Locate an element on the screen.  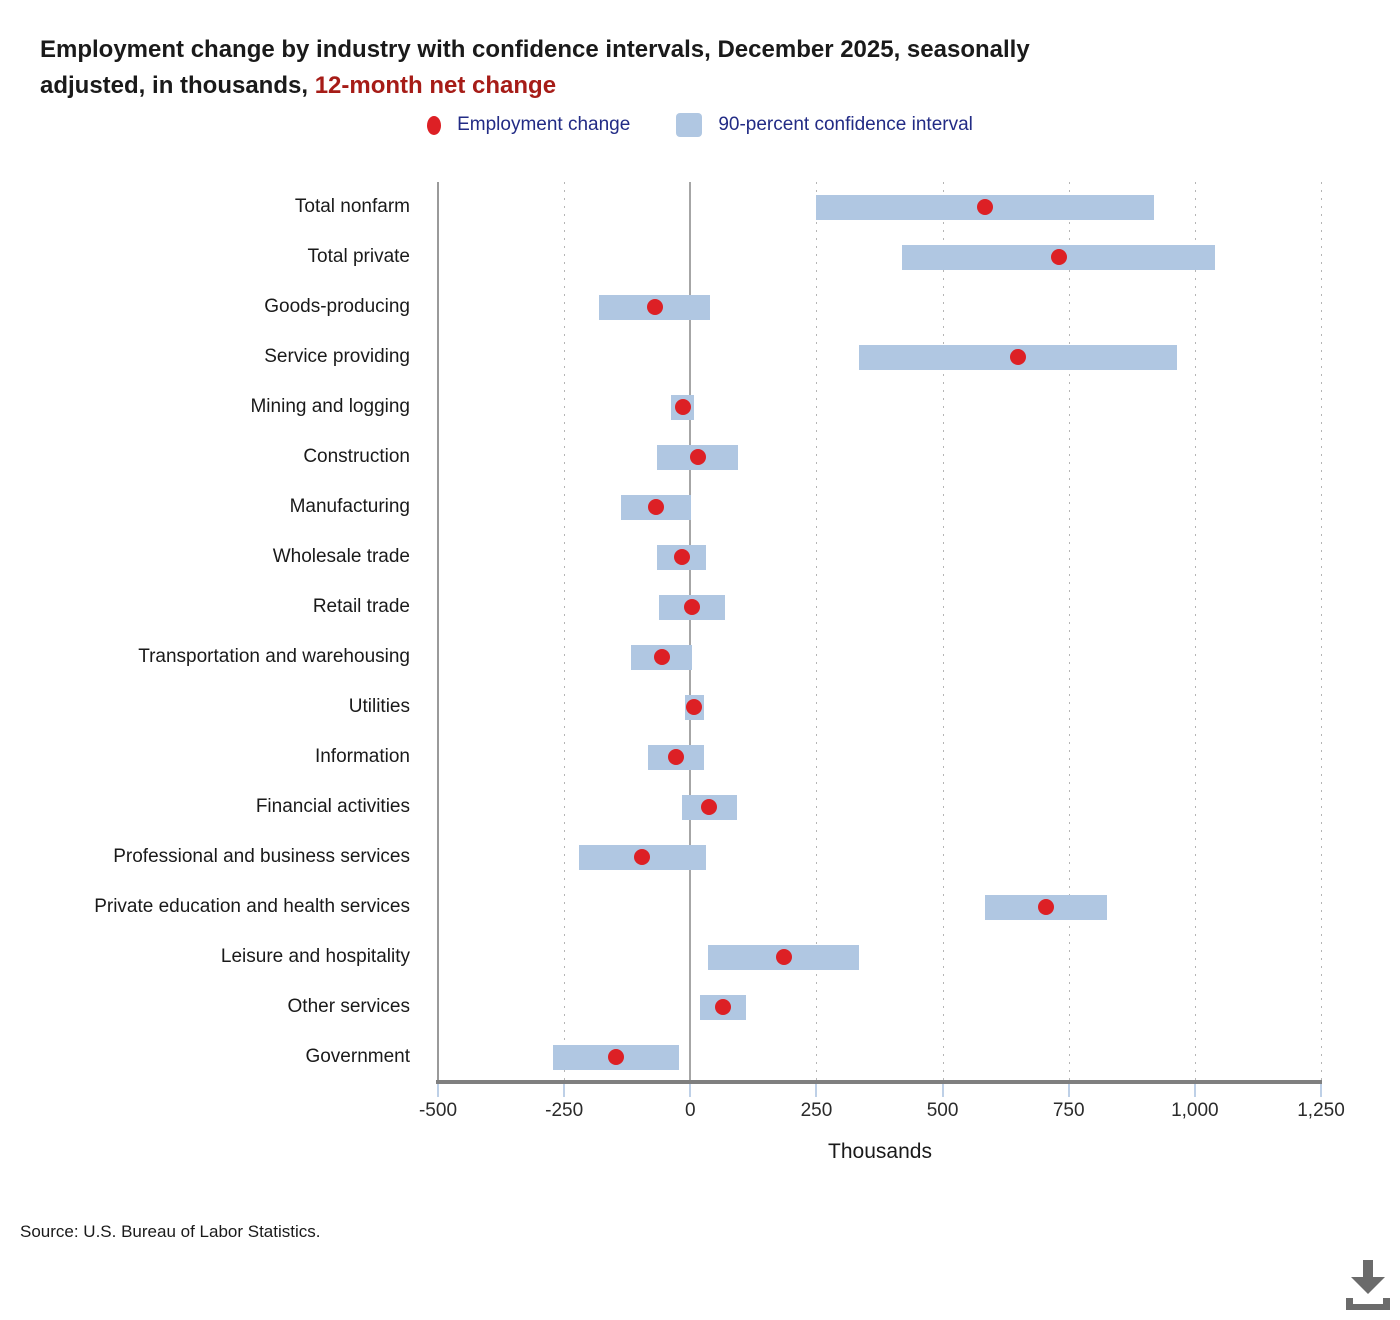
category-label: Leisure and hospitality is located at coordinates (315, 956).